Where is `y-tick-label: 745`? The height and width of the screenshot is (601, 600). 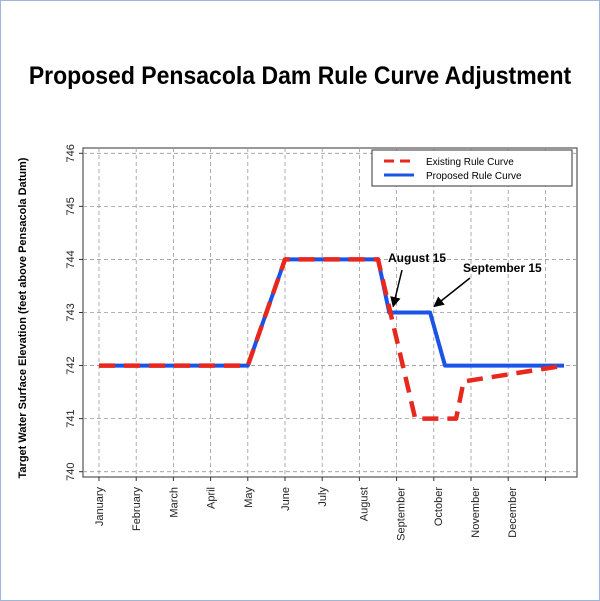
y-tick-label: 745 is located at coordinates (71, 206).